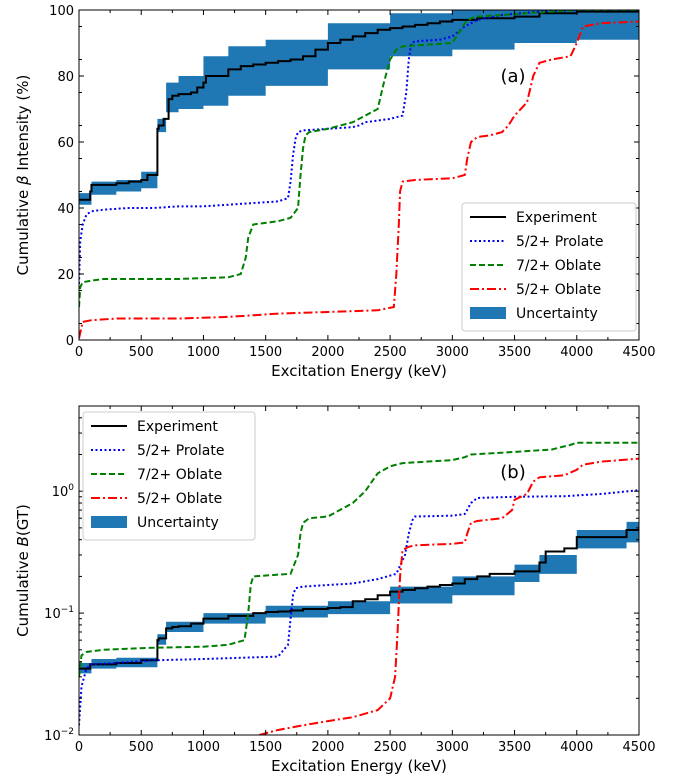 This screenshot has height=784, width=684. Describe the element at coordinates (59, 735) in the screenshot. I see `y-tick-label: 10⁻²` at that location.